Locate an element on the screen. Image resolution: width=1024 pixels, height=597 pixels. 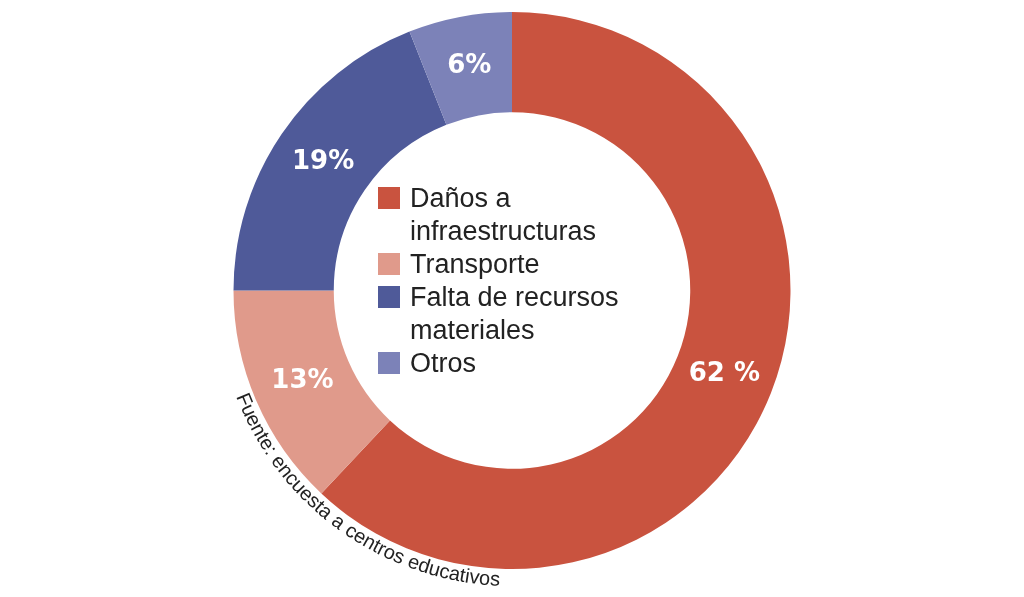
data-label: 6% is located at coordinates (469, 63).